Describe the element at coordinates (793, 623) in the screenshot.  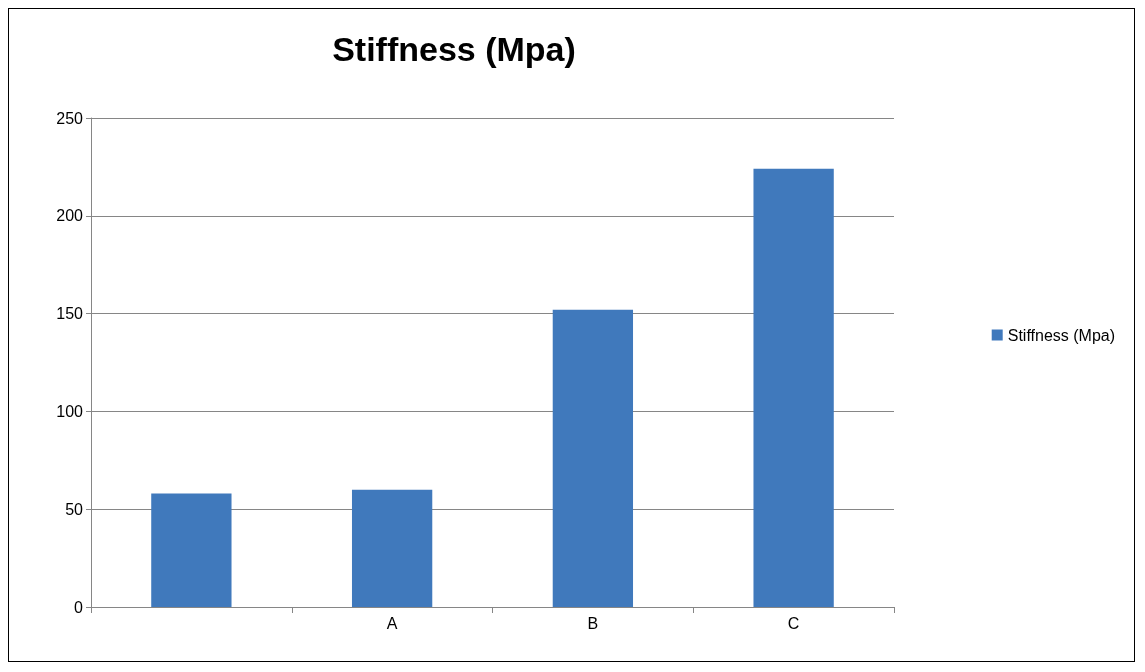
I see `x-tick-label: C` at that location.